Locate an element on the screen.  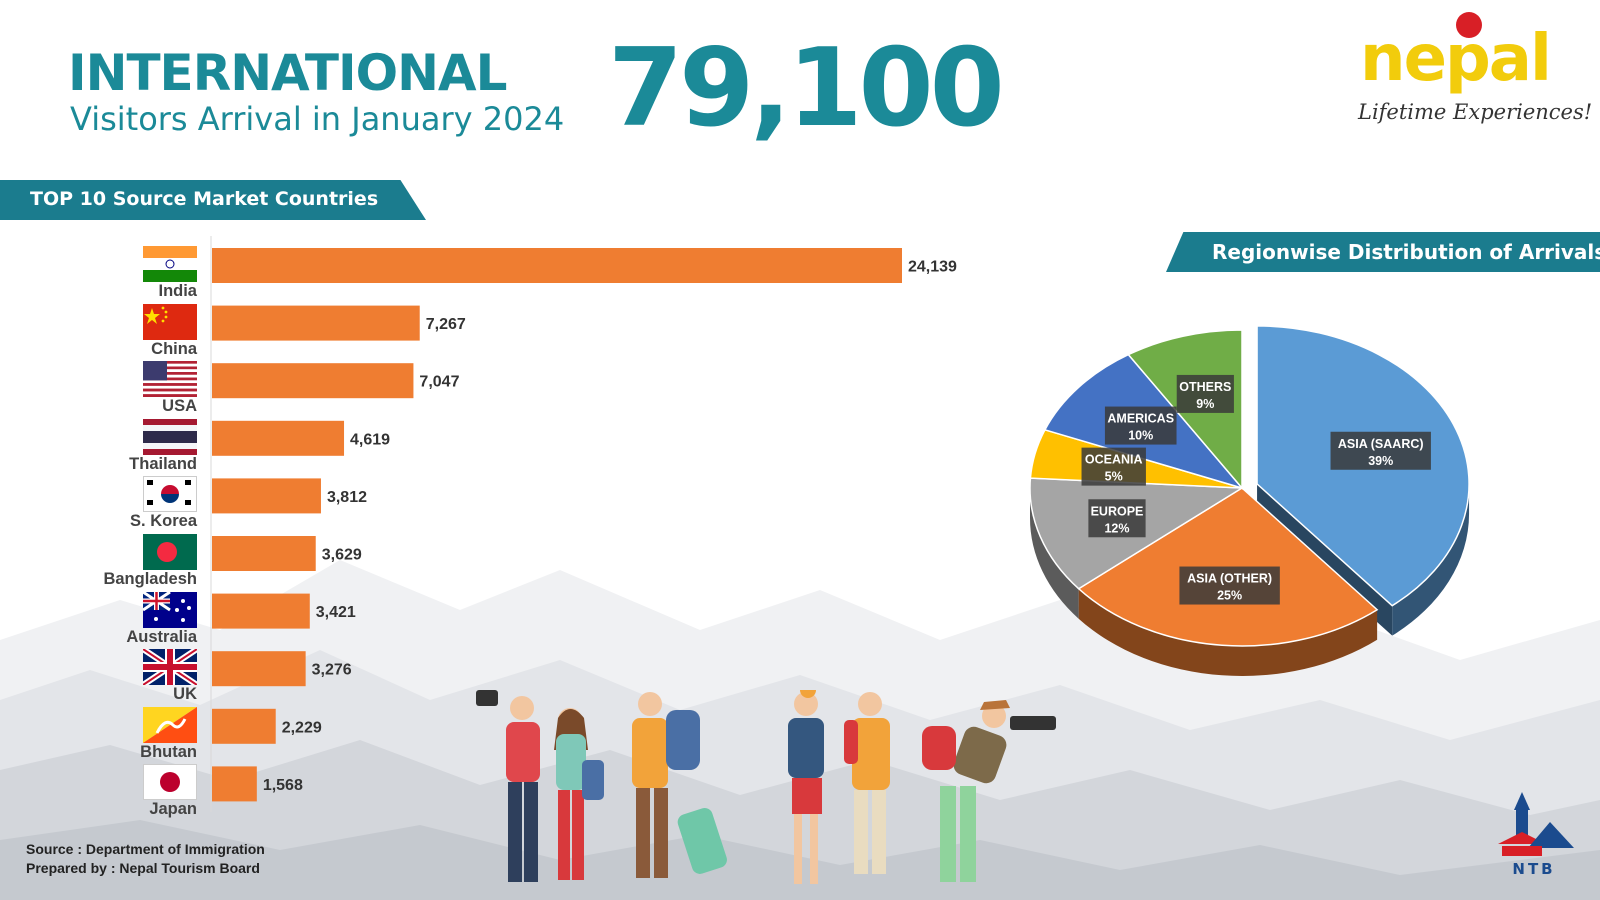
page-title: INTERNATIONAL is located at coordinates (287, 73).